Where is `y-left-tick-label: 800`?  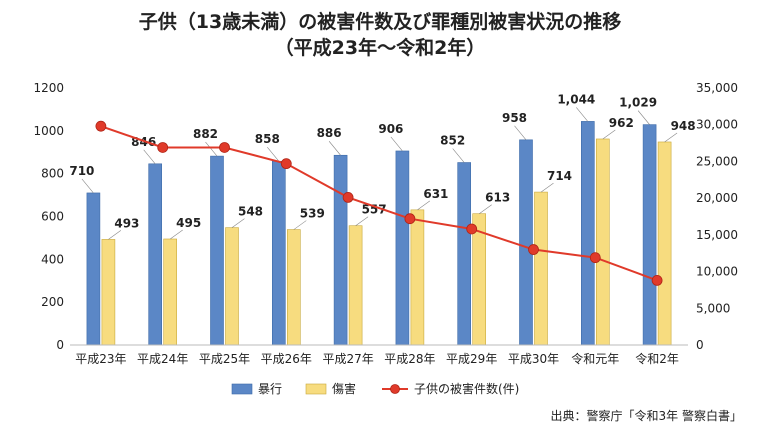
y-left-tick-label: 800 is located at coordinates (52, 174).